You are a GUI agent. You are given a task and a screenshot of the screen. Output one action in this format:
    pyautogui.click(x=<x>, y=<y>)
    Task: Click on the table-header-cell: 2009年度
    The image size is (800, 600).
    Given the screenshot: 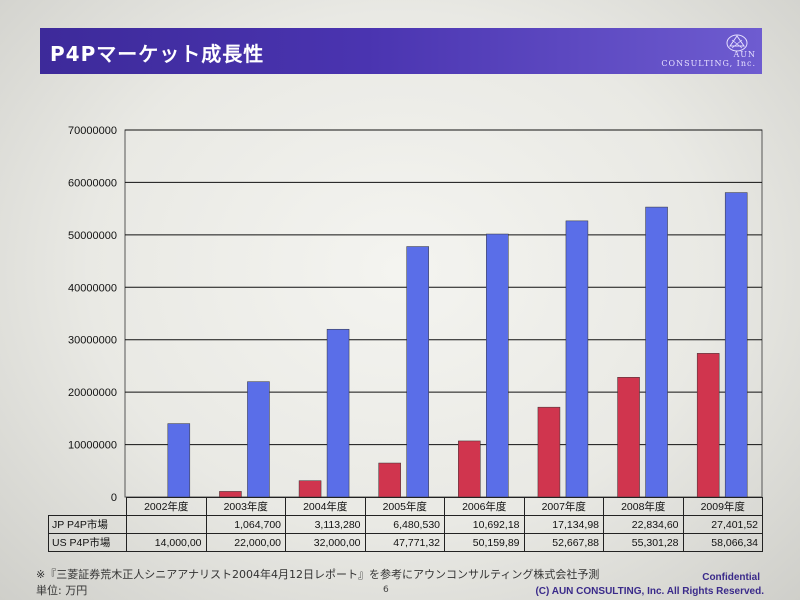 What is the action you would take?
    pyautogui.click(x=722, y=506)
    